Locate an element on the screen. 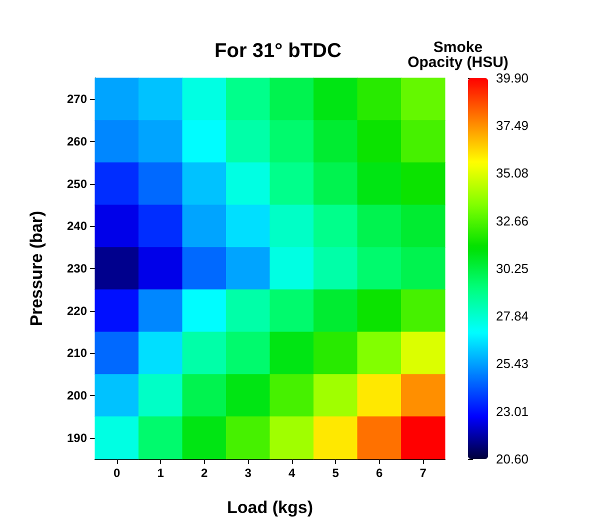 The width and height of the screenshot is (614, 531). y-tick-label: 200 is located at coordinates (77, 395).